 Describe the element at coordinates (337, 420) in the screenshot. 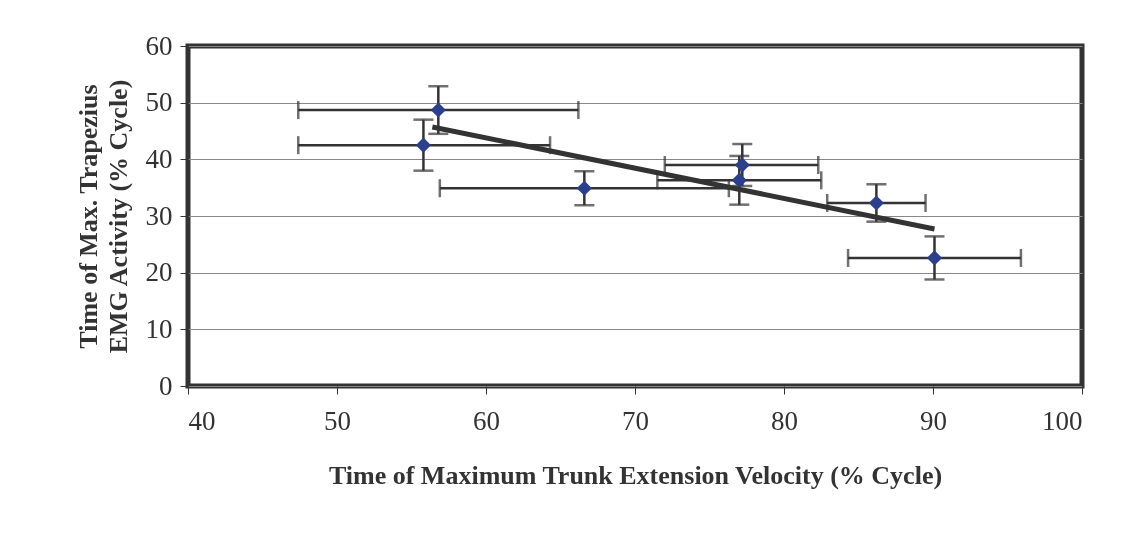

I see `x-tick-label: 50` at that location.